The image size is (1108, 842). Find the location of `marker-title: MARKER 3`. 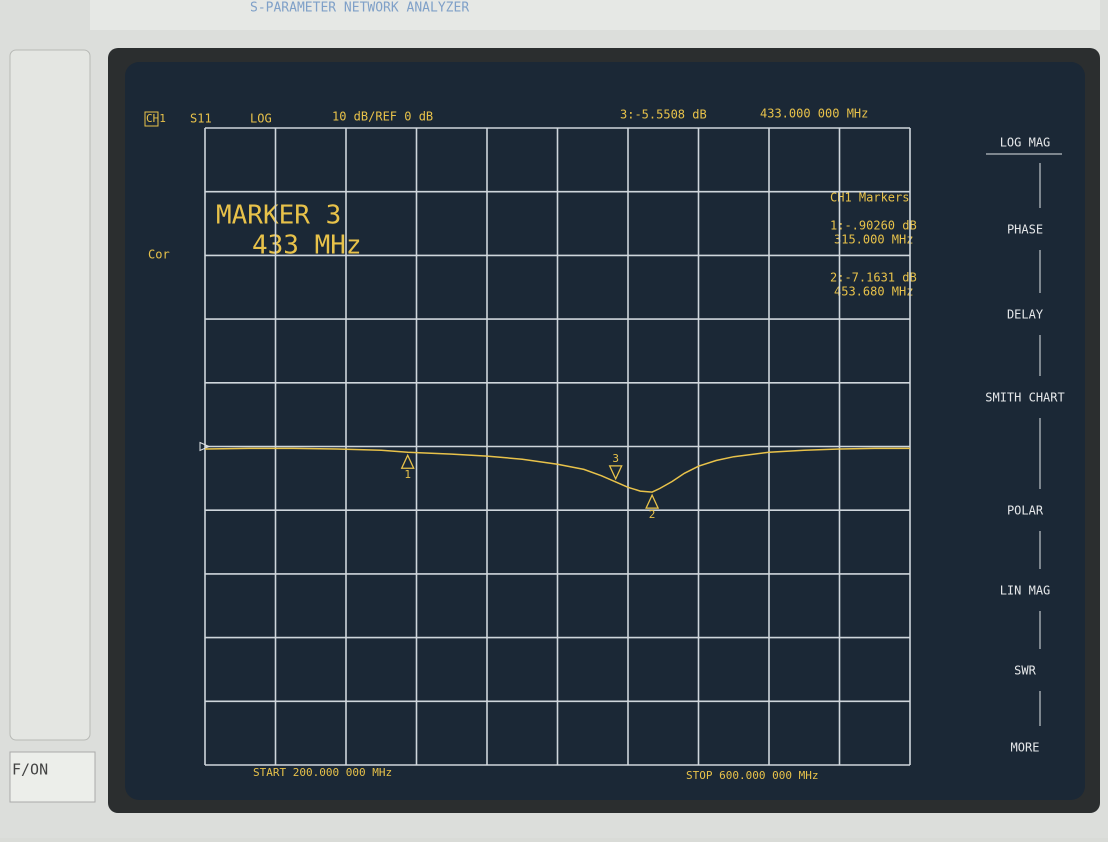

marker-title: MARKER 3 is located at coordinates (278, 216).